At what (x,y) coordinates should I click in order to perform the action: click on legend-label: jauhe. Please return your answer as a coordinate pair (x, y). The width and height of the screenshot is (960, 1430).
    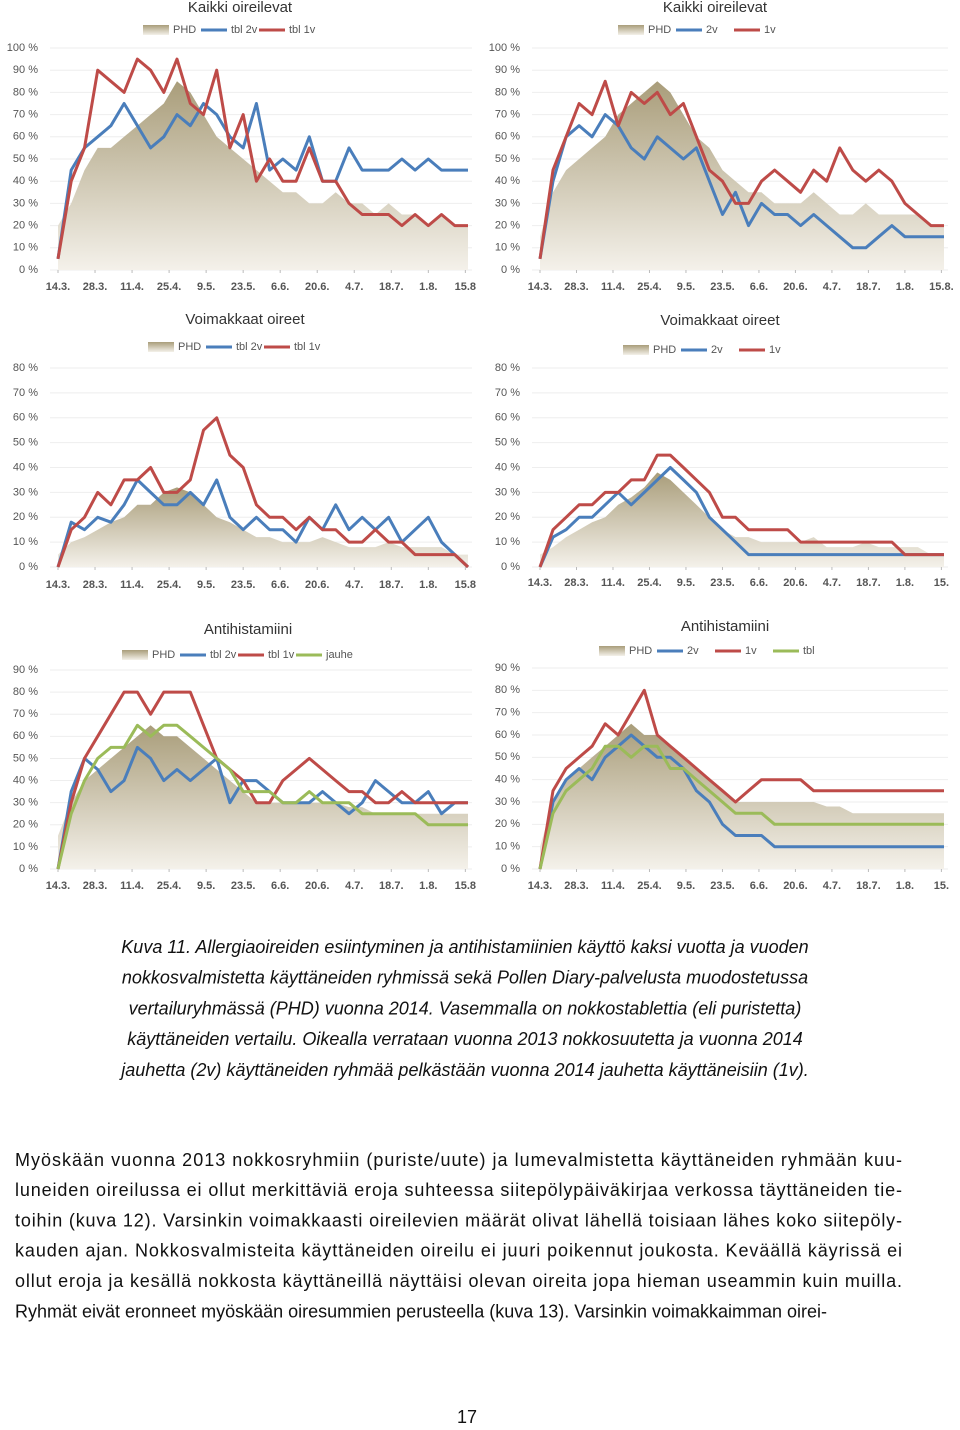
    Looking at the image, I should click on (339, 655).